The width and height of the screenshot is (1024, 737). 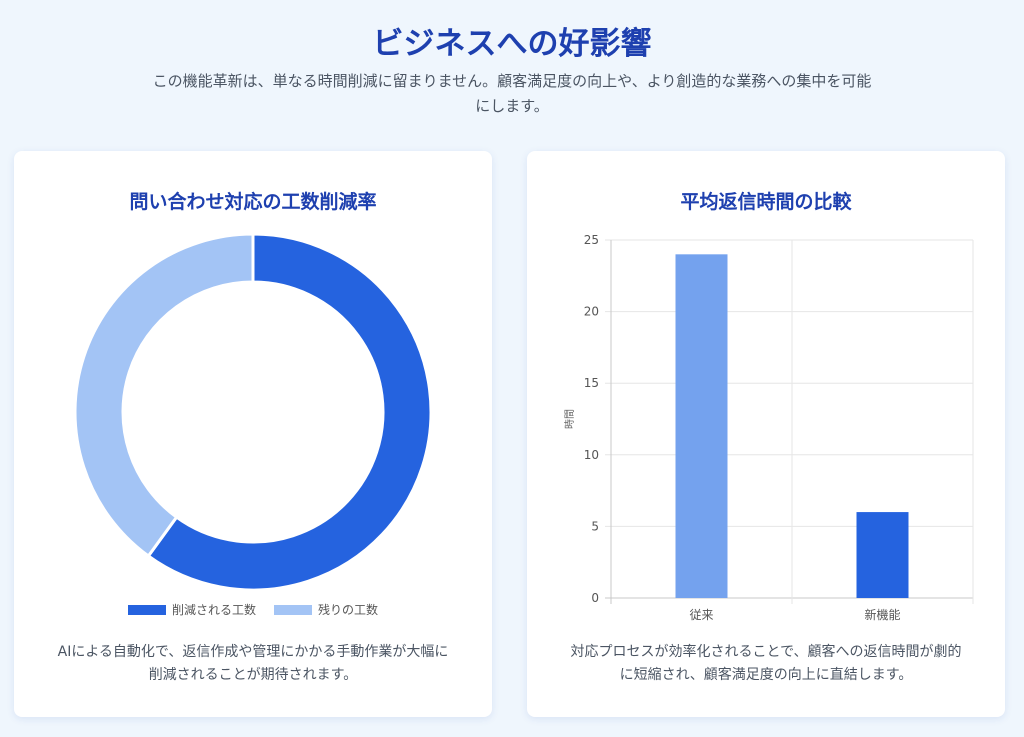 I want to click on y-tick-label: 20, so click(x=591, y=312).